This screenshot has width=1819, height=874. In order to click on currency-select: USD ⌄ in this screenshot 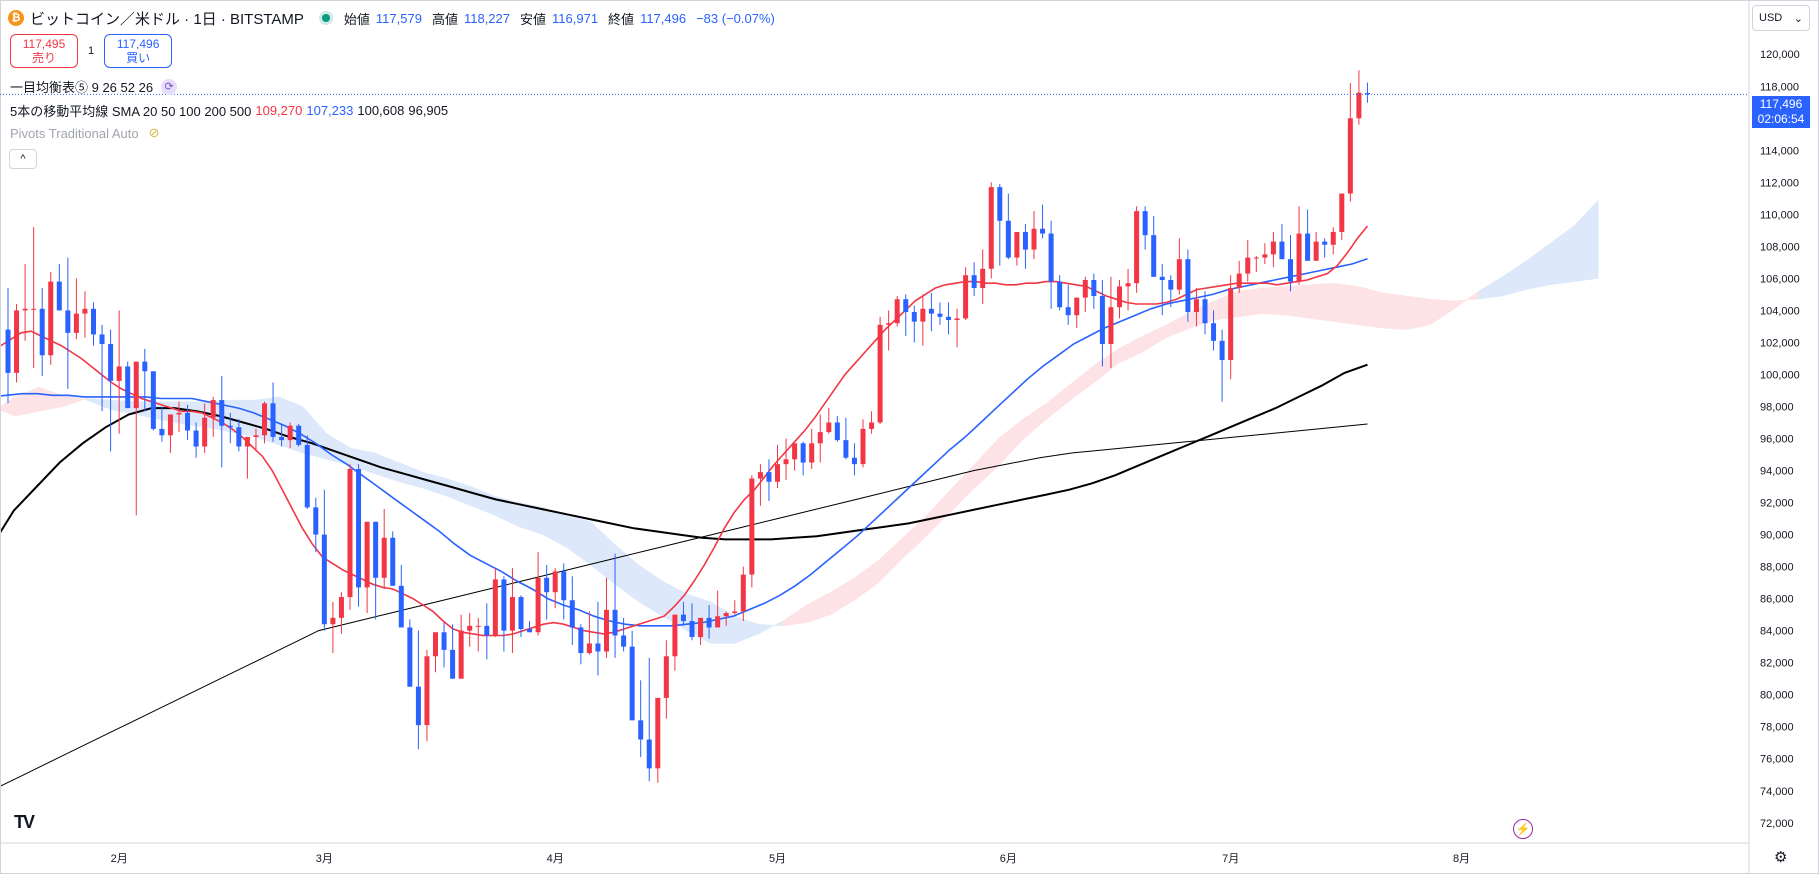, I will do `click(1781, 18)`.